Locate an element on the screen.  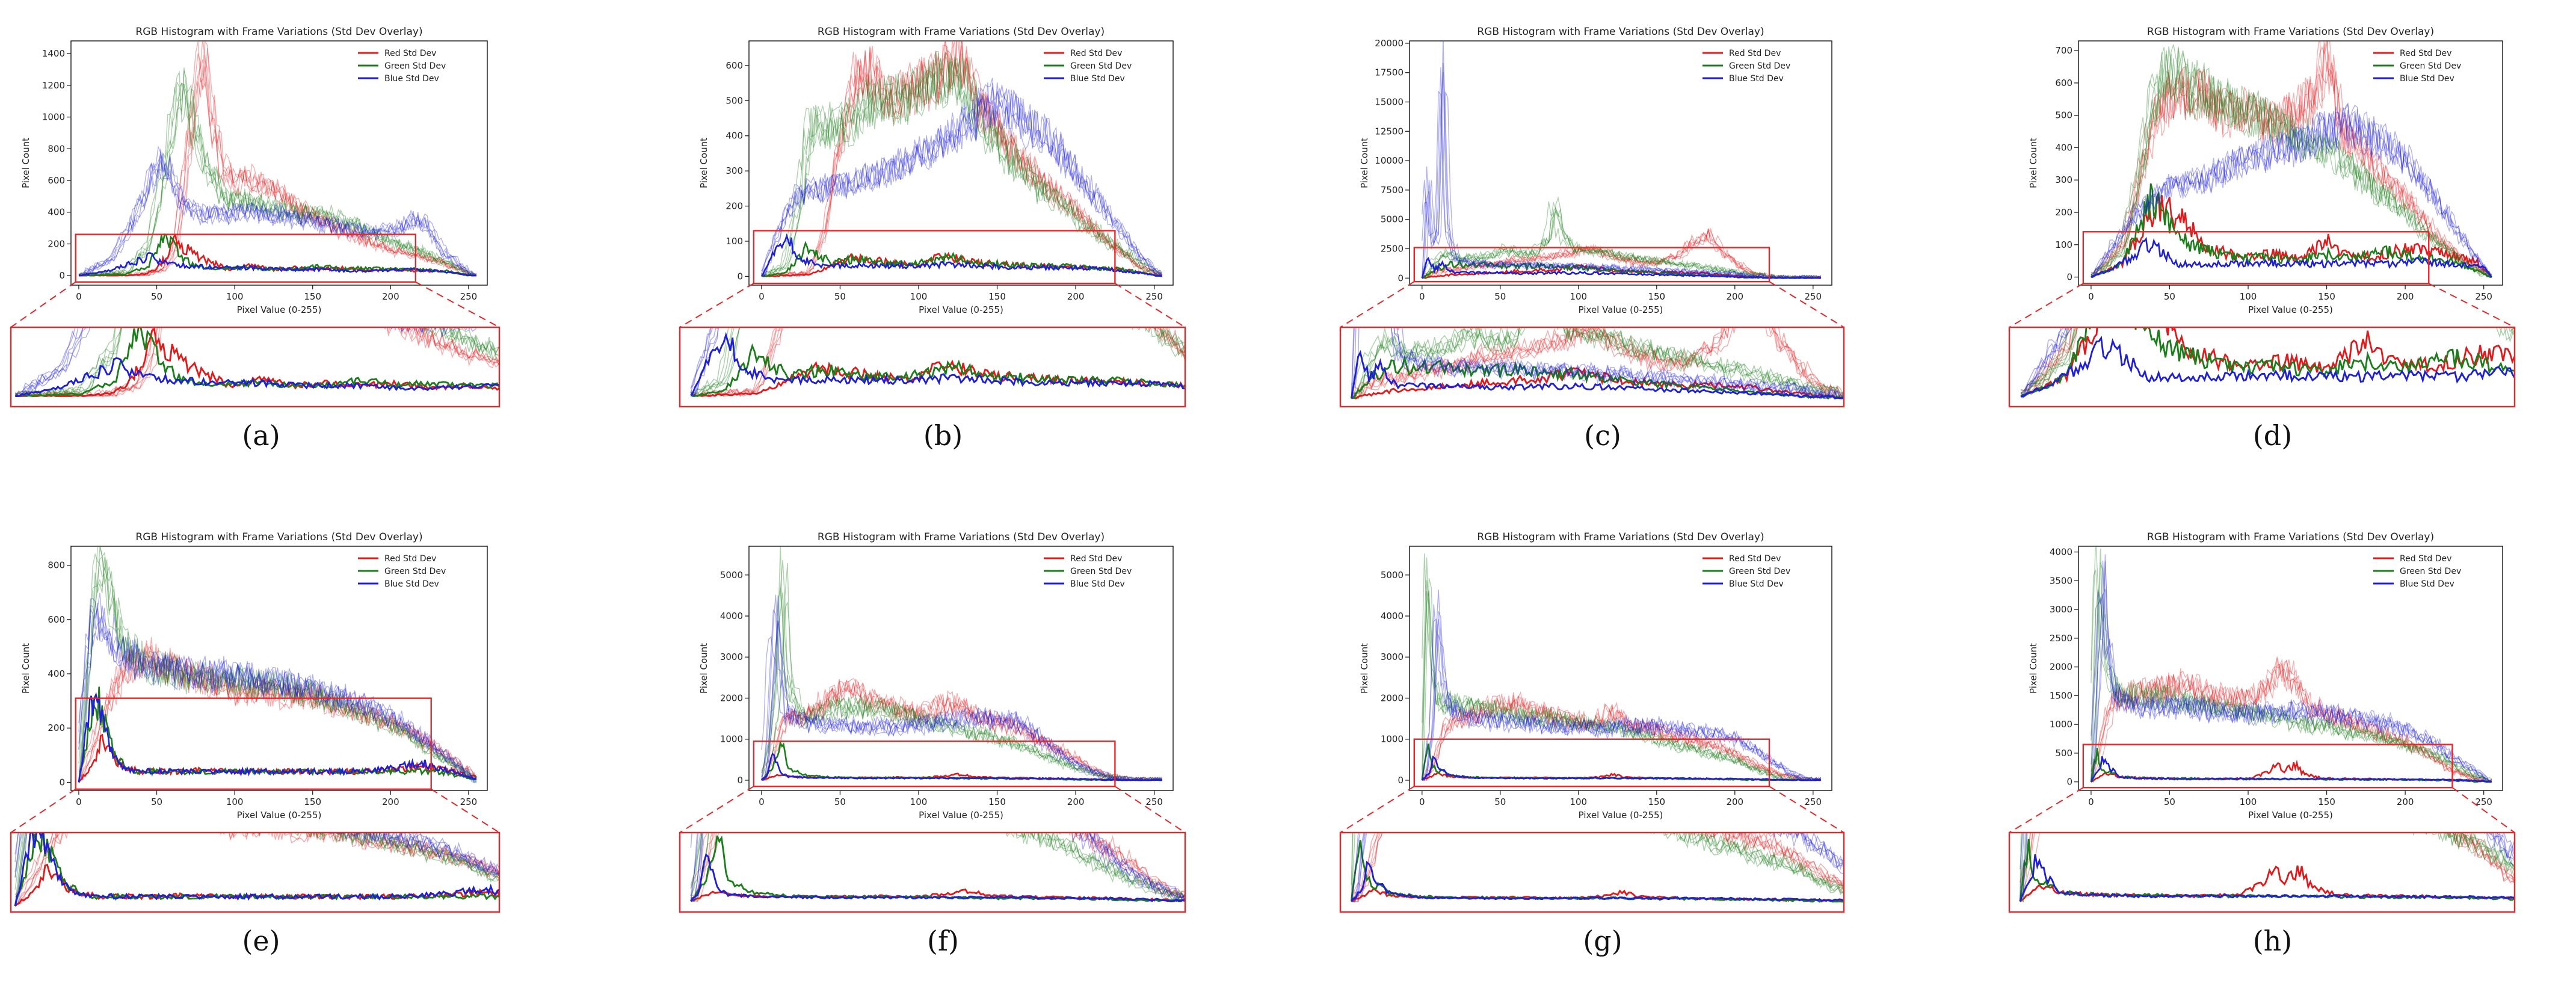
x-axis-label: Pixel Value (0-255) is located at coordinates (279, 815).